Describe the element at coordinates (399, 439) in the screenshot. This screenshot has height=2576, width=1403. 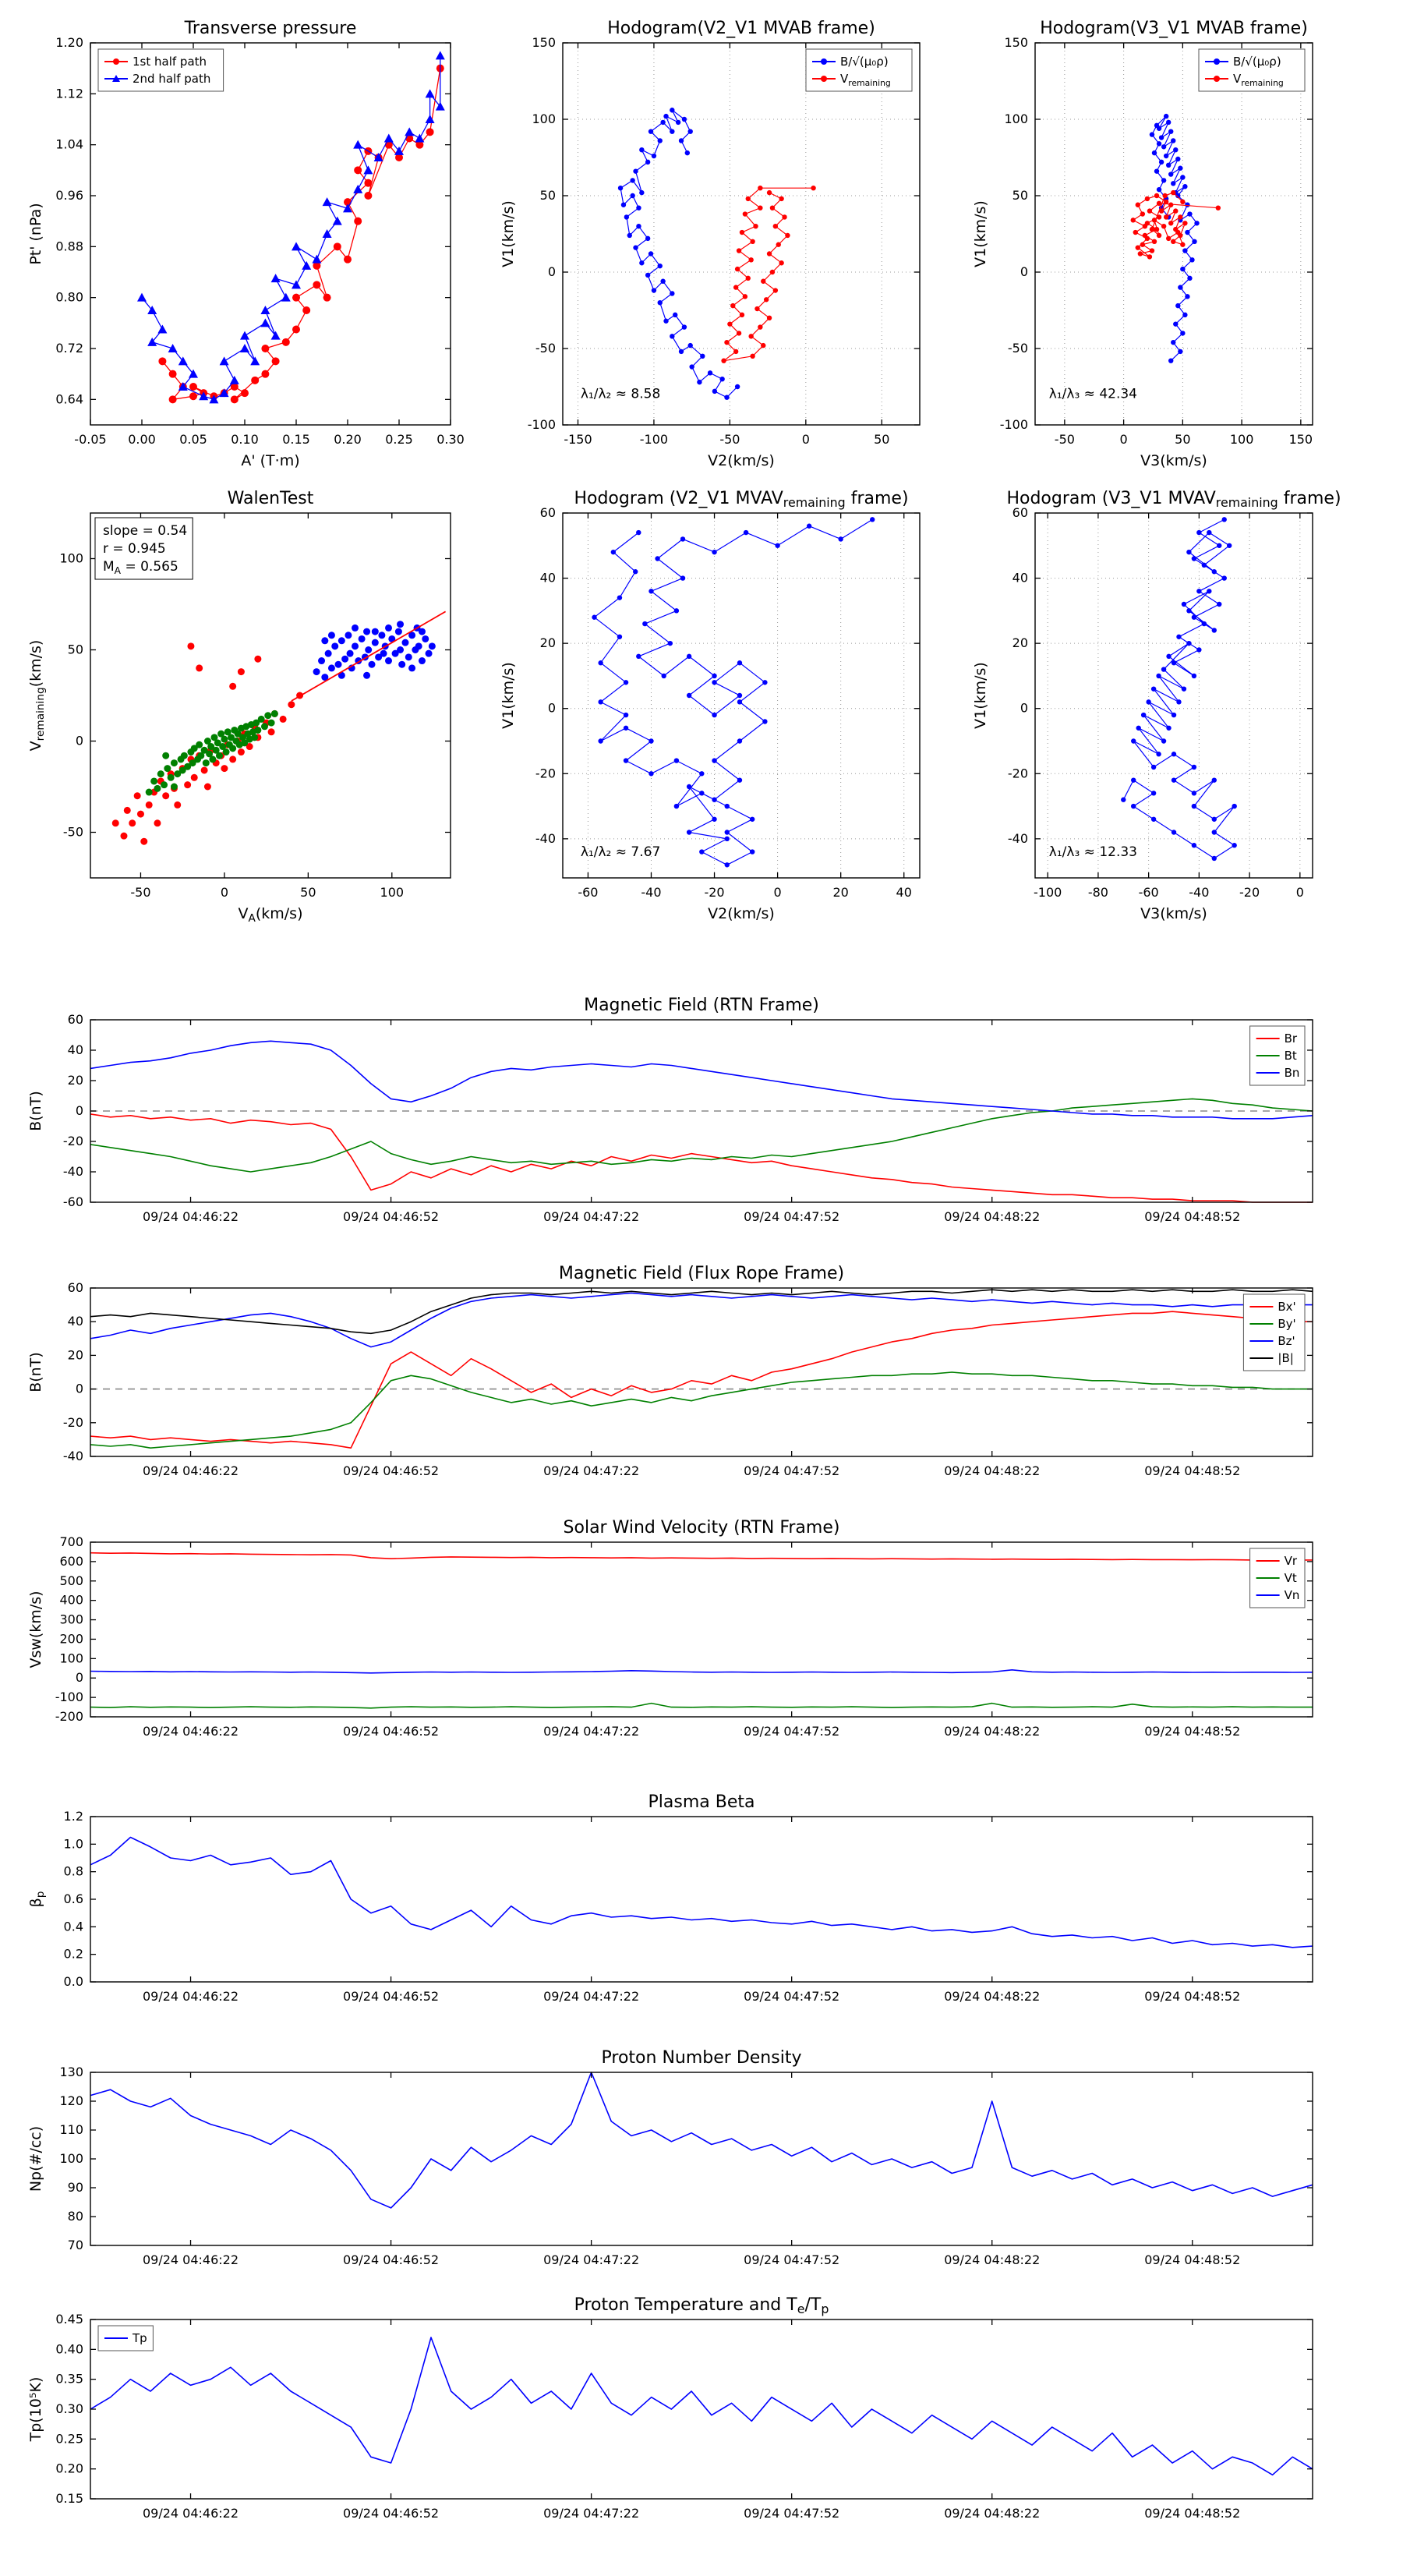
I see `x-tick-label: 0.25` at that location.